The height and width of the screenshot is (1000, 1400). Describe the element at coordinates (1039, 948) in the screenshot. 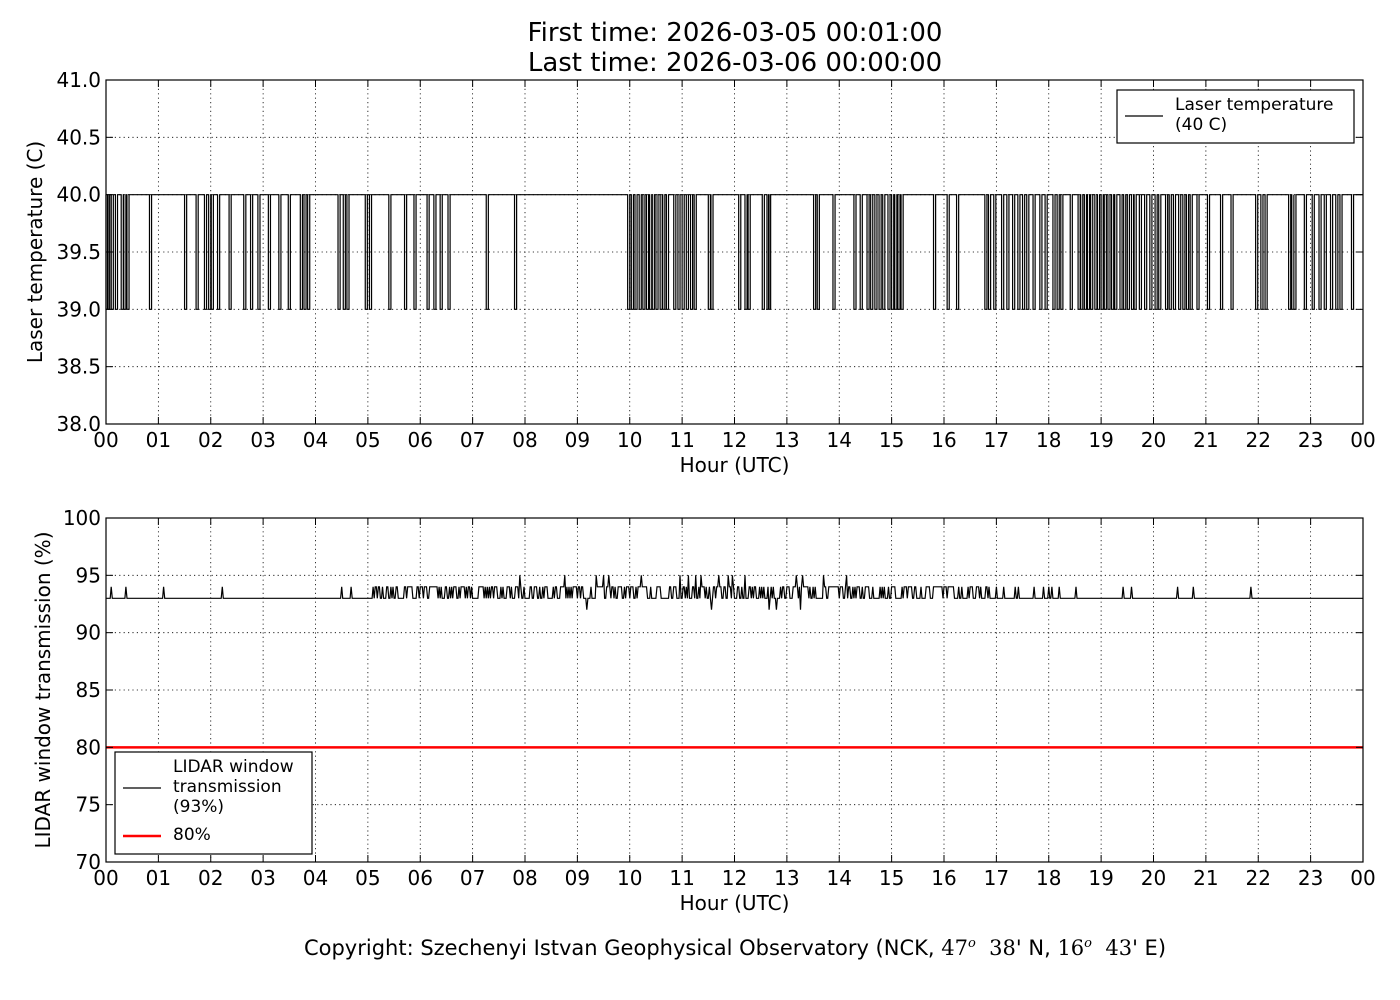

I see `latitude-hemisphere: N,` at that location.